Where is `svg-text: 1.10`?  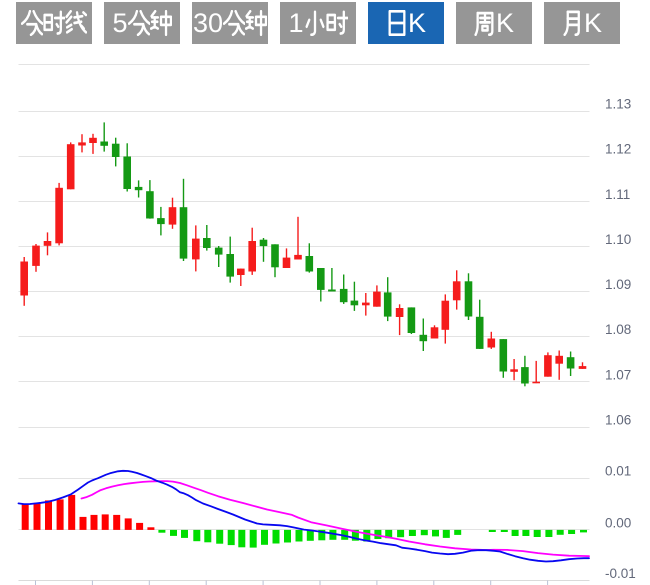
svg-text: 1.10 is located at coordinates (618, 239).